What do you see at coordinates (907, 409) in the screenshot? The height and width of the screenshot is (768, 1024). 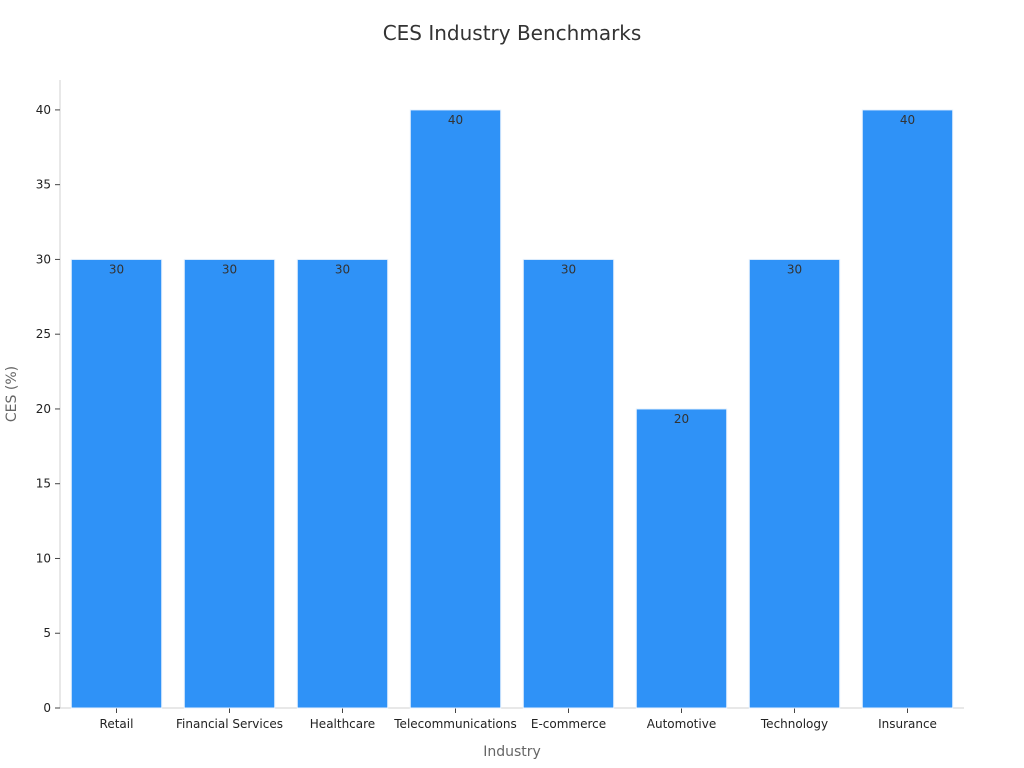 I see `bar-insurance` at bounding box center [907, 409].